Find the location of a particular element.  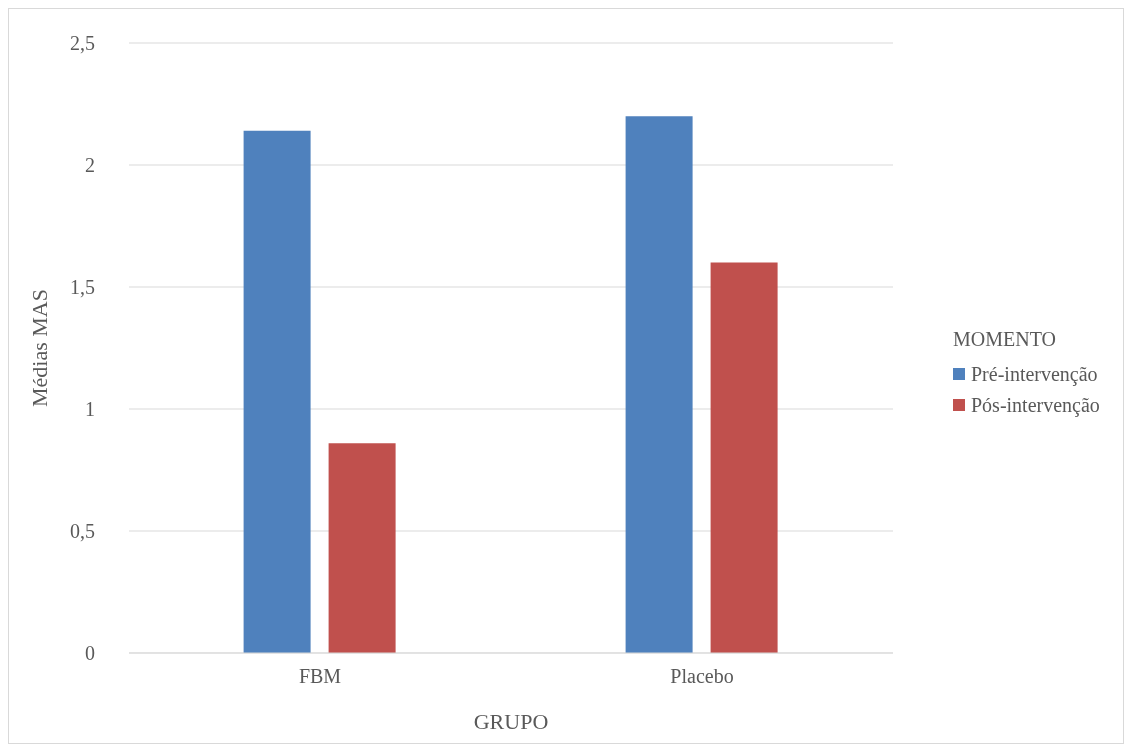

x-axis-title: GRUPO is located at coordinates (511, 721).